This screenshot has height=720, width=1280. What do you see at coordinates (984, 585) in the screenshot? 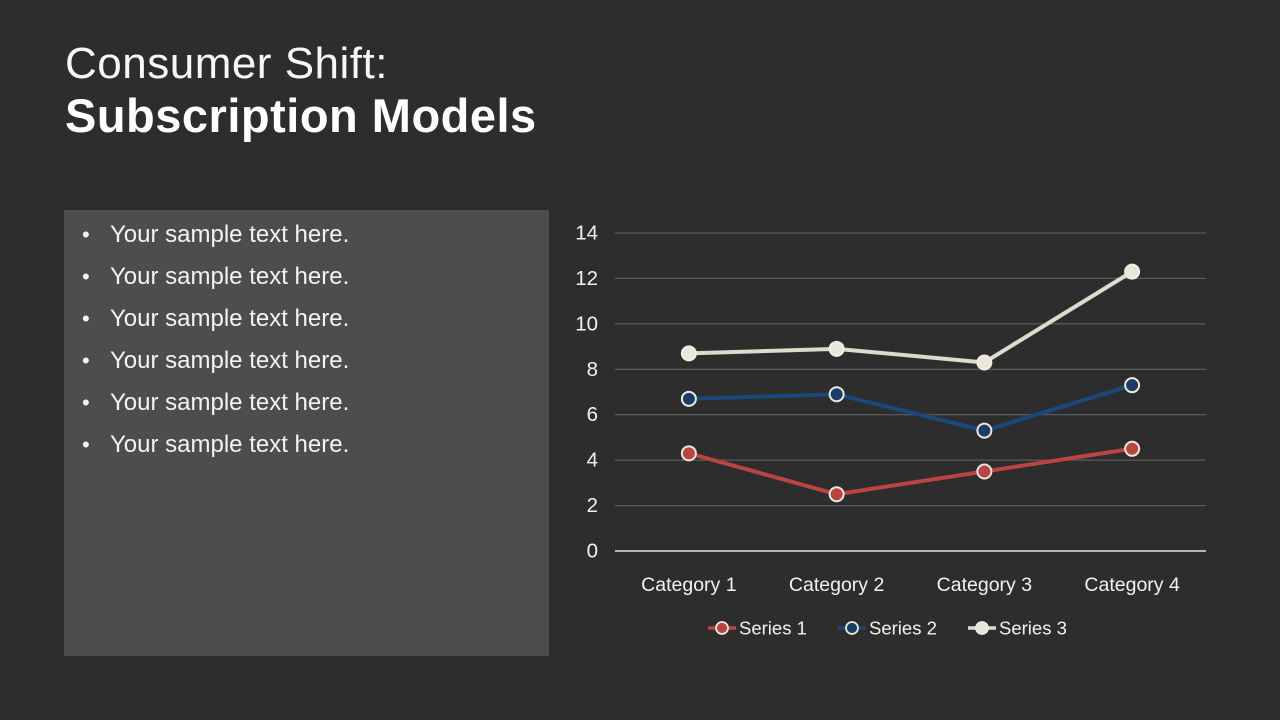
I see `category-label: Category 3` at bounding box center [984, 585].